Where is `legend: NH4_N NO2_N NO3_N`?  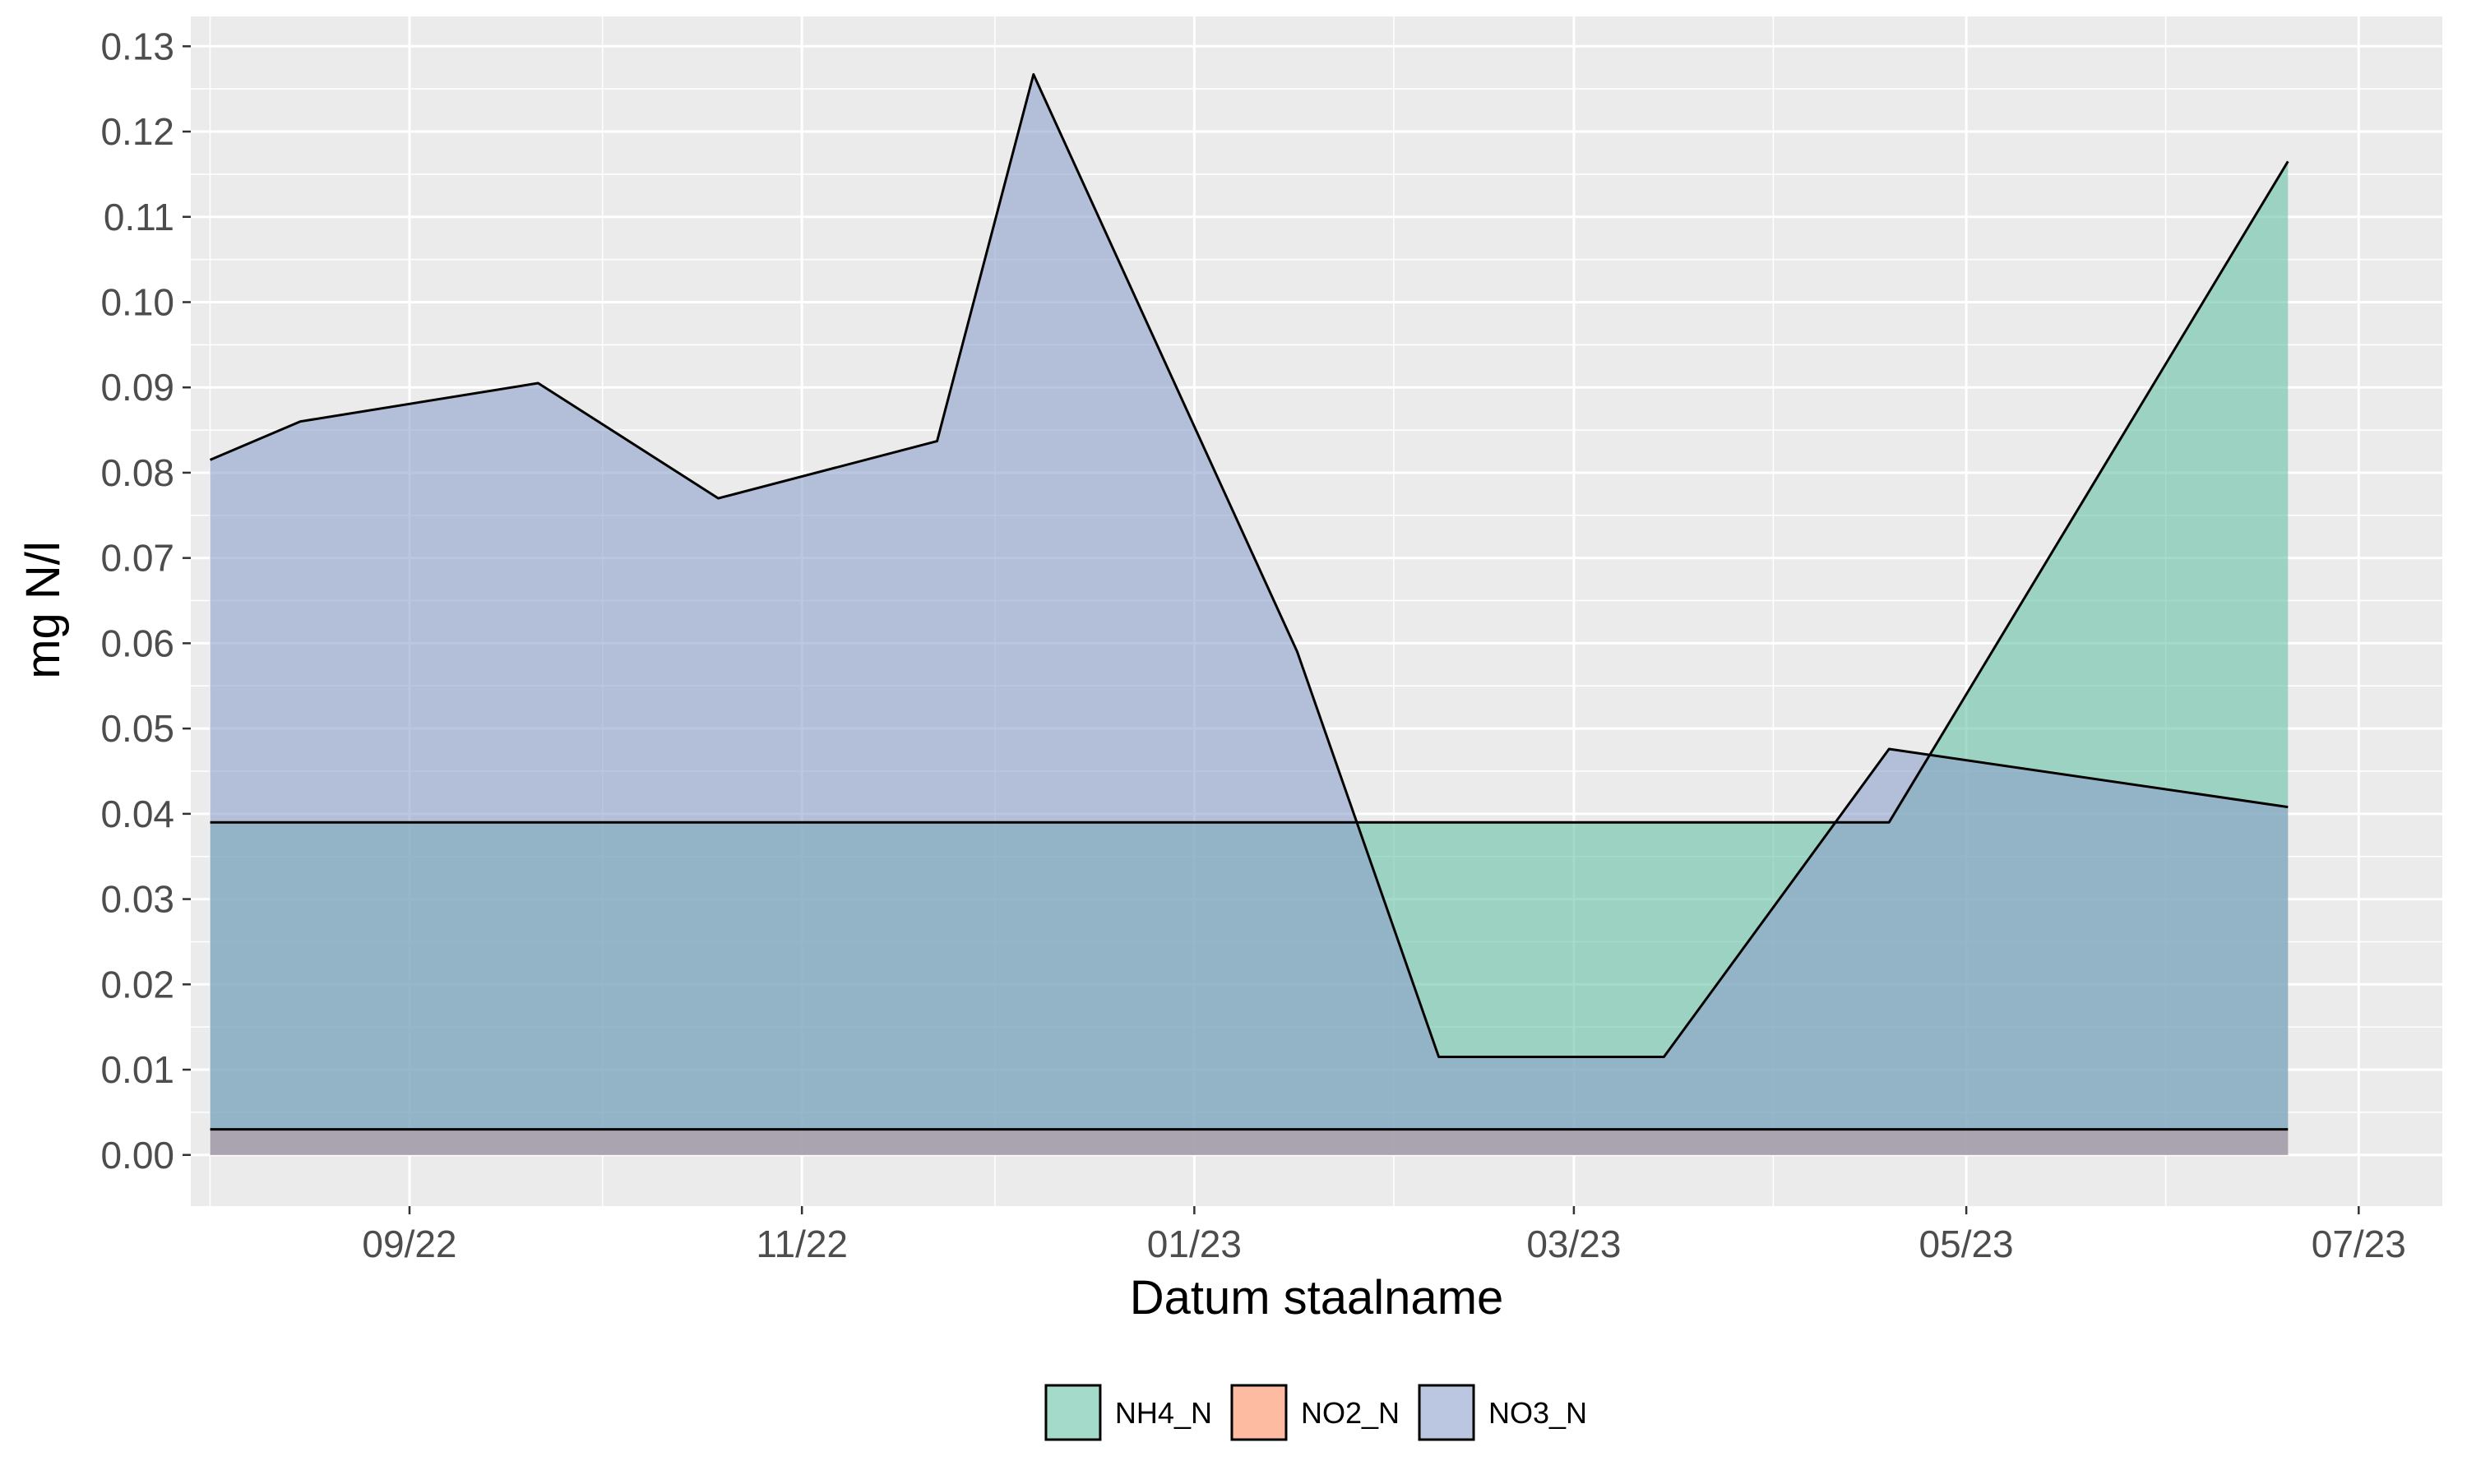 legend: NH4_N NO2_N NO3_N is located at coordinates (1315, 1413).